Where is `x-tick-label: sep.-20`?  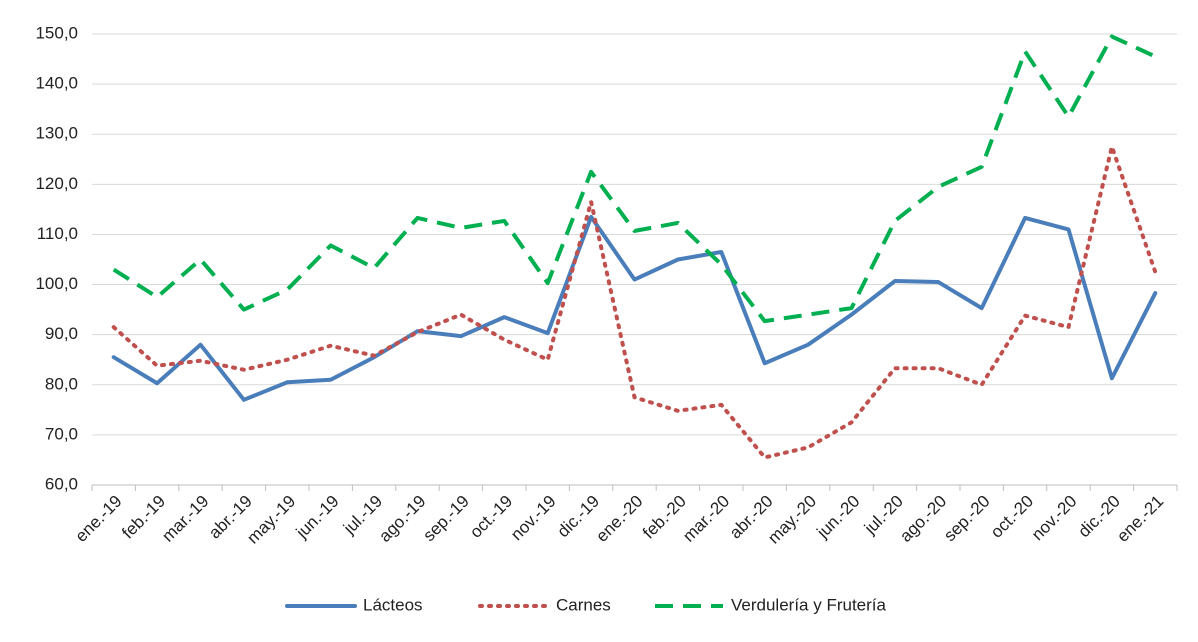 x-tick-label: sep.-20 is located at coordinates (967, 519).